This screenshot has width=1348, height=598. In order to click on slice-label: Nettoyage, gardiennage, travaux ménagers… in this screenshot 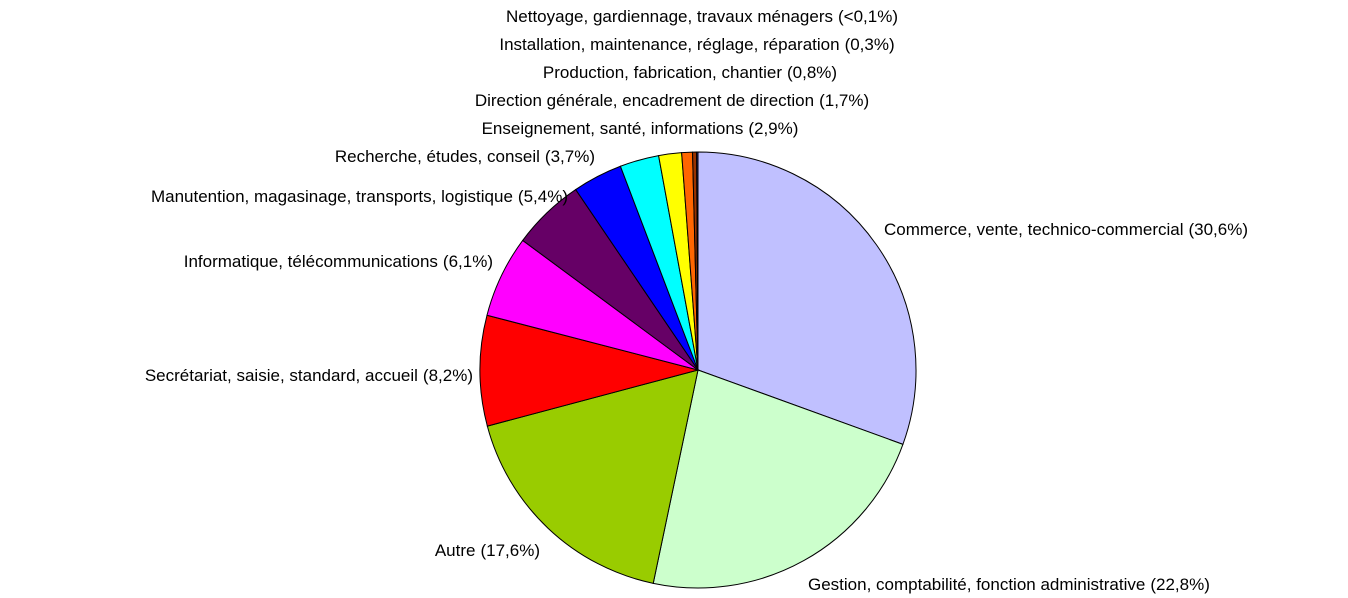, I will do `click(702, 16)`.